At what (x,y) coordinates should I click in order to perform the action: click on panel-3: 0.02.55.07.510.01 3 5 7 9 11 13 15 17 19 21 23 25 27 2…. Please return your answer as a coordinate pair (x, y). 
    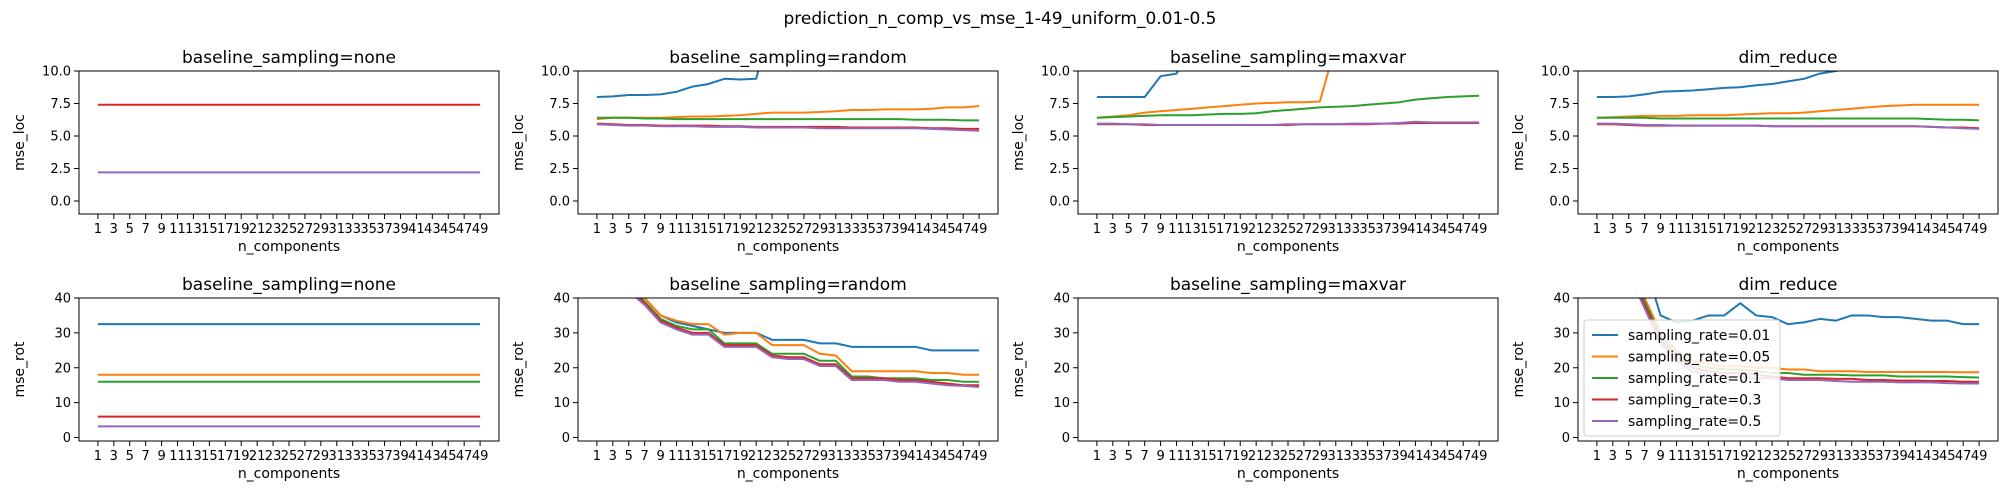
    Looking at the image, I should click on (1255, 151).